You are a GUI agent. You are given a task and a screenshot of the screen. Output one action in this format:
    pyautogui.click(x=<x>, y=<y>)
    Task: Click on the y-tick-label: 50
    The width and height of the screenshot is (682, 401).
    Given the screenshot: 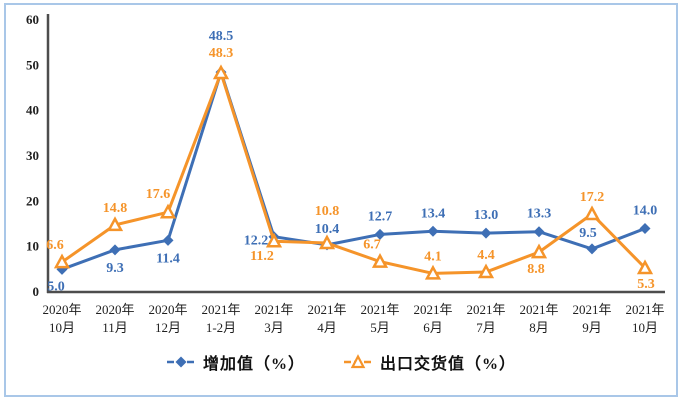 What is the action you would take?
    pyautogui.click(x=32, y=64)
    